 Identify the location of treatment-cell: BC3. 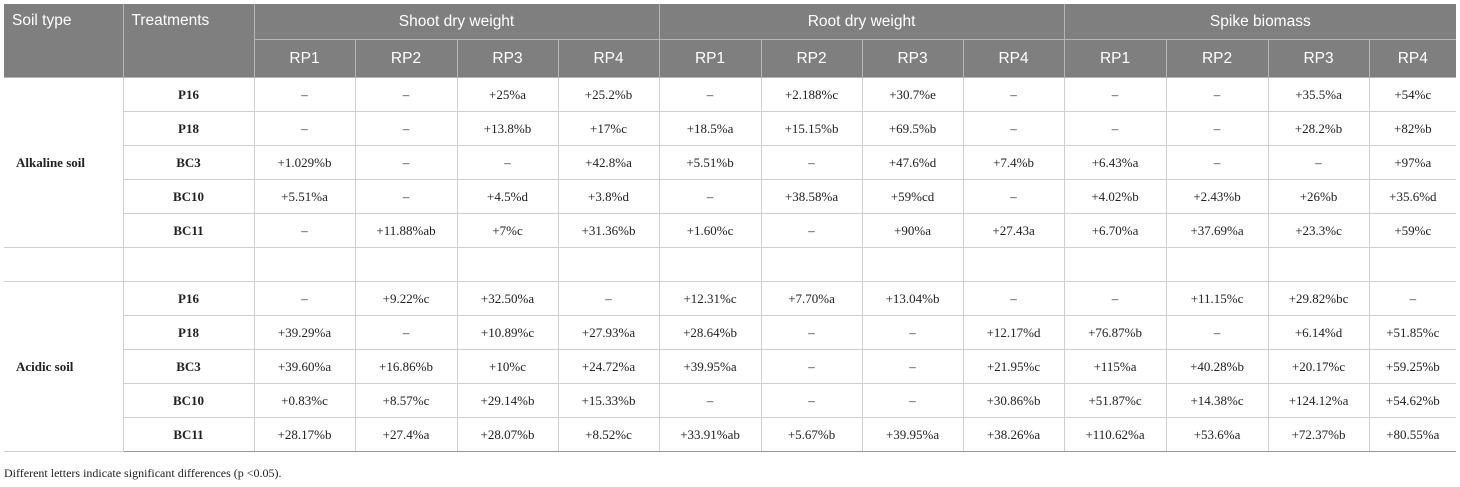
(189, 162).